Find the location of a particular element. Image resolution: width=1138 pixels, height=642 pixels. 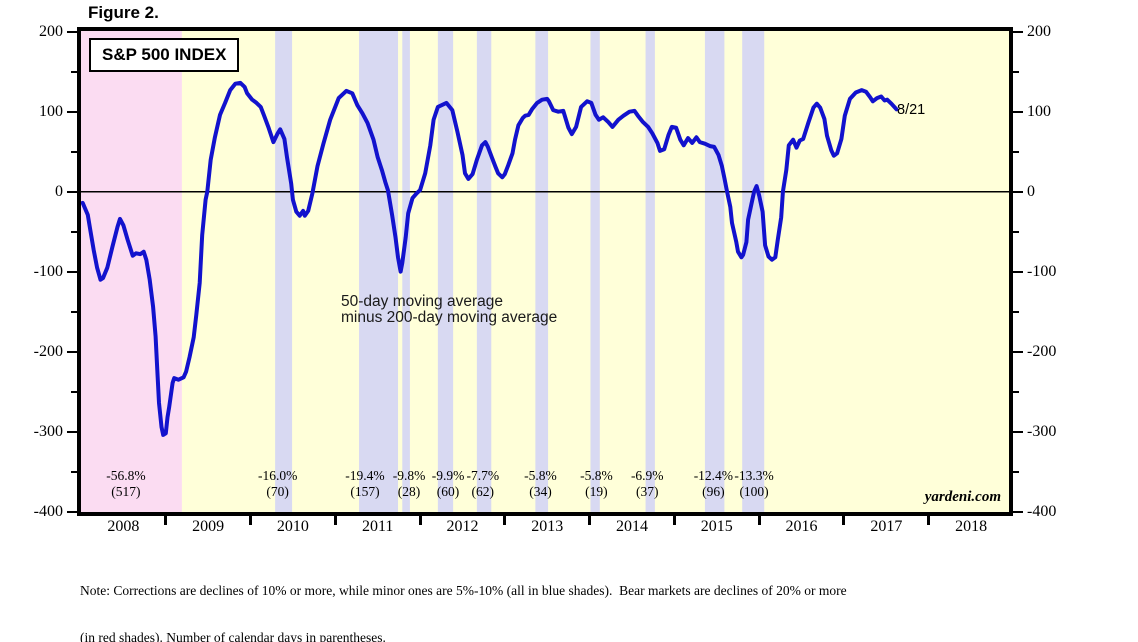

annotation-line-1: 50-day moving average is located at coordinates (422, 301).